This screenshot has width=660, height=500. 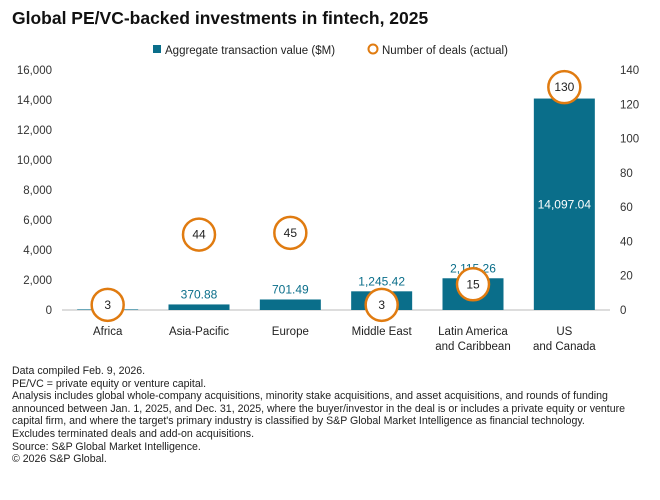 I want to click on note-copyright: © 2026 S&P Global., so click(x=59, y=459).